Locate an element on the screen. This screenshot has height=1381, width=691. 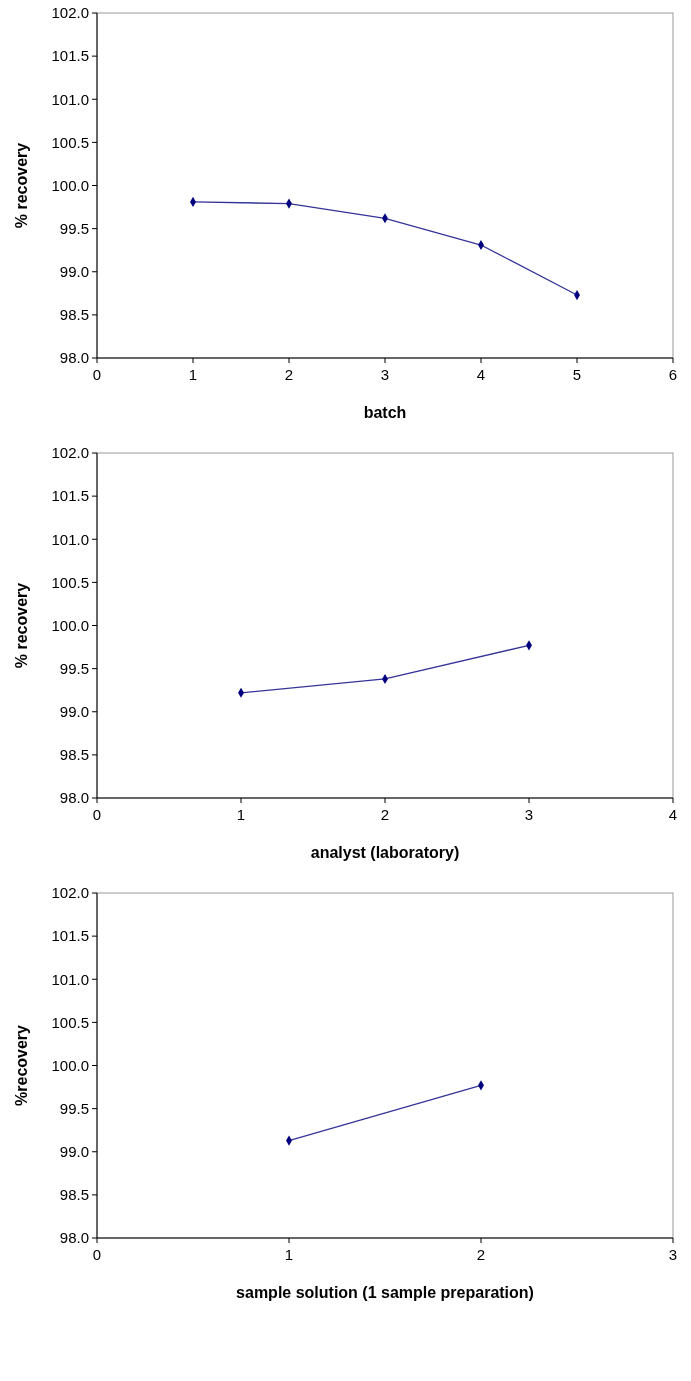
x-tick-label: 6 is located at coordinates (673, 374).